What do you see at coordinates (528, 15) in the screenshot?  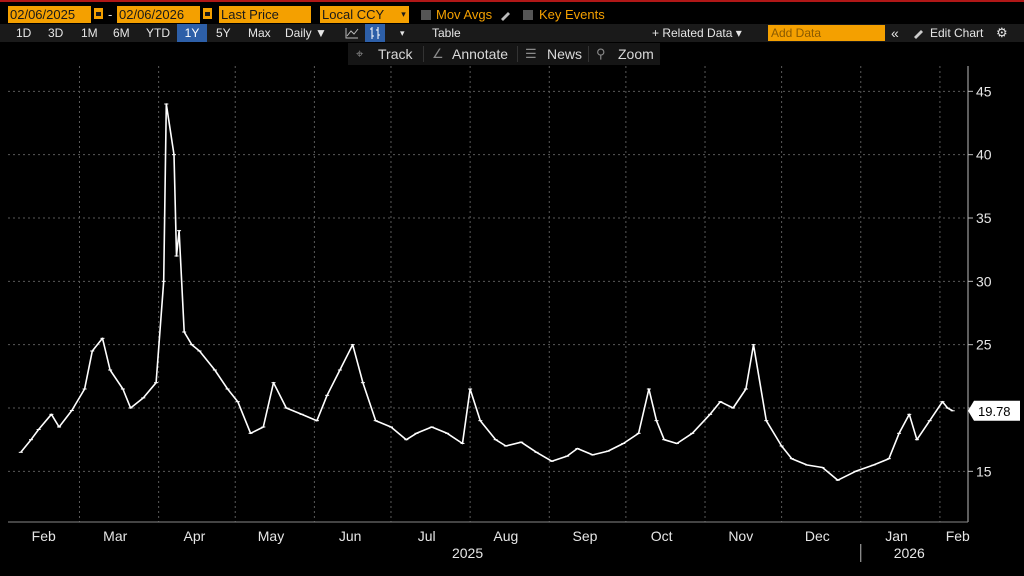 I see `key-events-checkbox` at bounding box center [528, 15].